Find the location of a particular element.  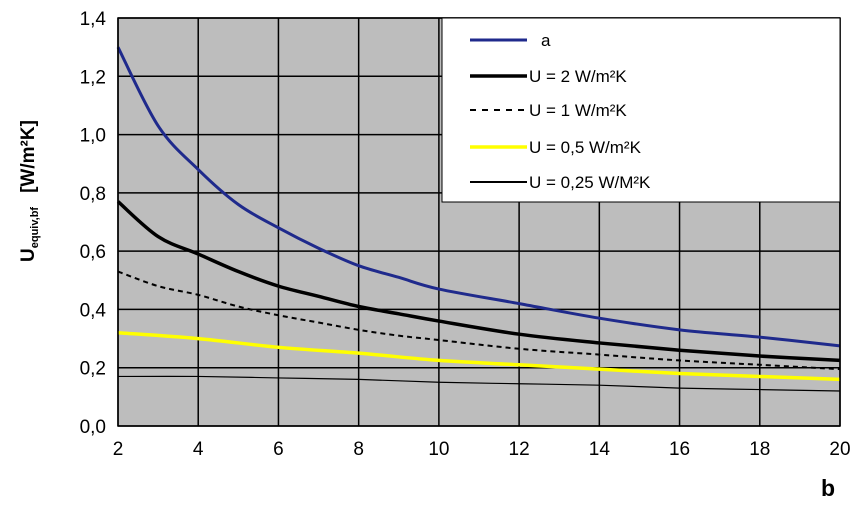

y-tick-label: 0,6 is located at coordinates (93, 252).